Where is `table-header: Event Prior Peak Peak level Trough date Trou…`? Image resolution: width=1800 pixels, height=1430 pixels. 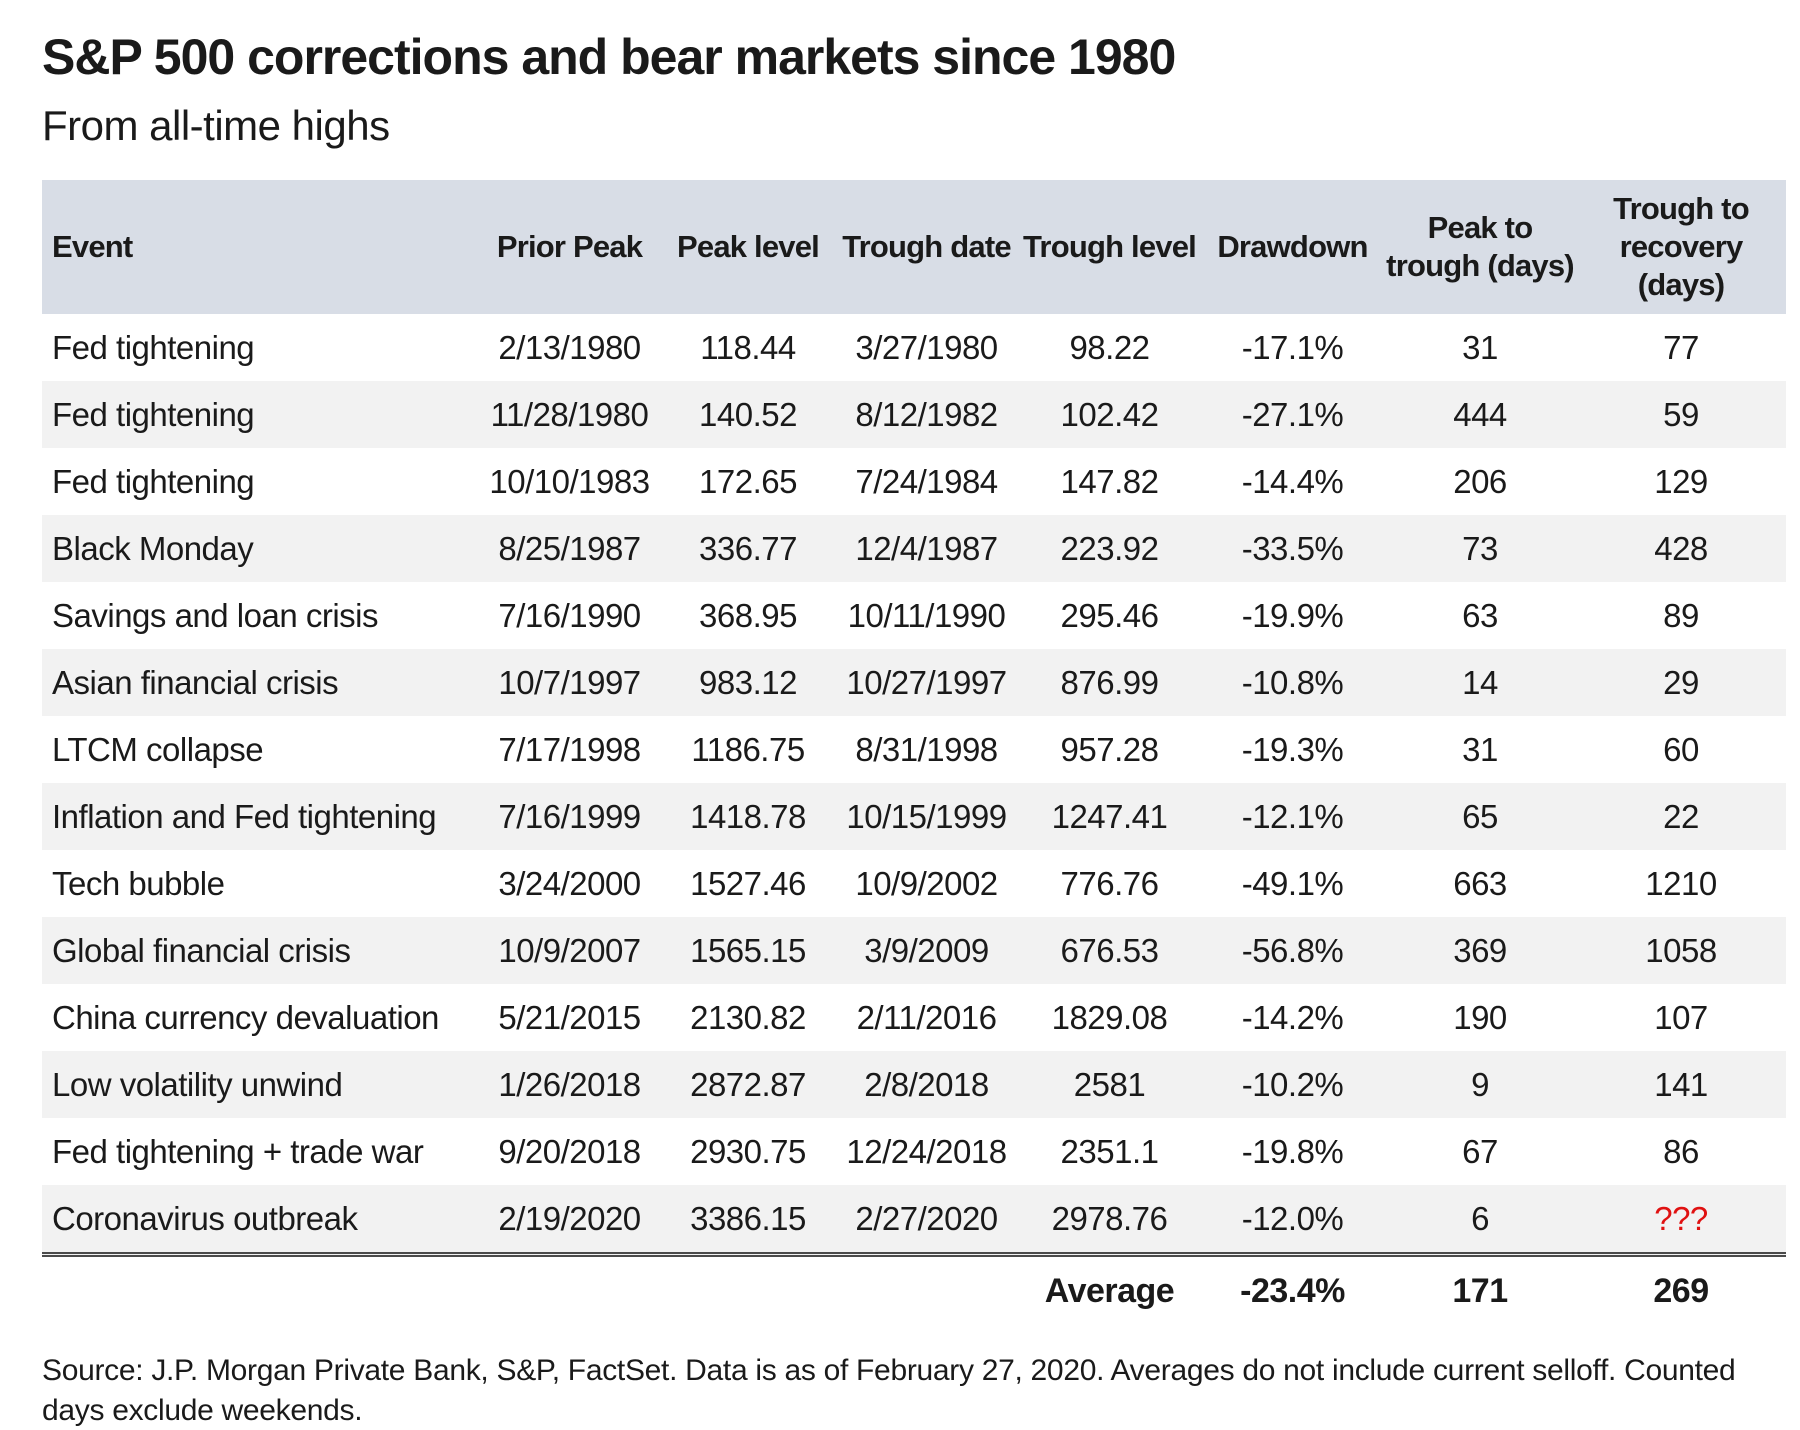 table-header: Event Prior Peak Peak level Trough date Trou… is located at coordinates (914, 247).